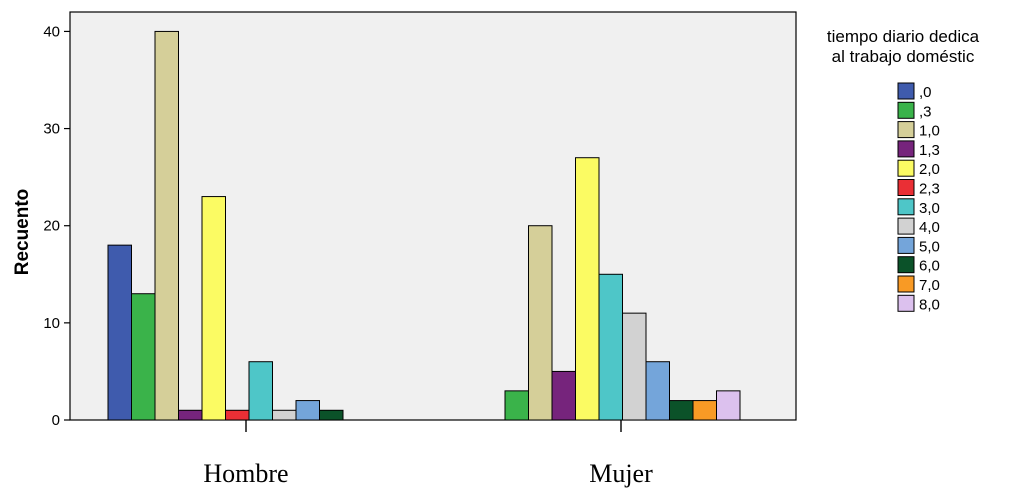 The width and height of the screenshot is (1012, 495). What do you see at coordinates (929, 189) in the screenshot?
I see `legend-label: 2,3` at bounding box center [929, 189].